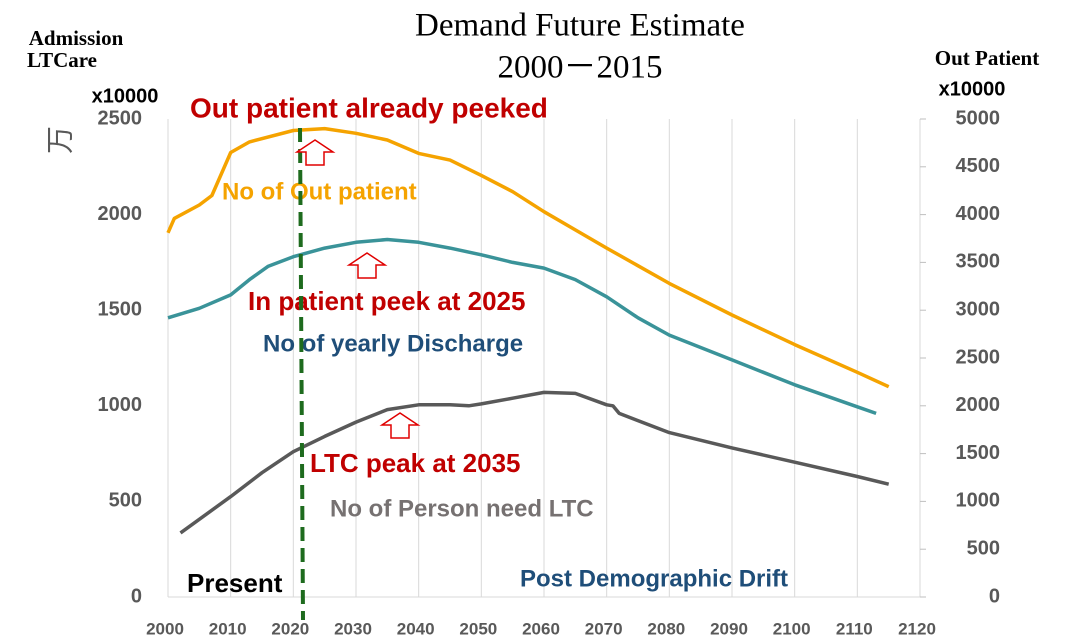 This screenshot has width=1065, height=640. I want to click on x-tick-label: 2050, so click(478, 628).